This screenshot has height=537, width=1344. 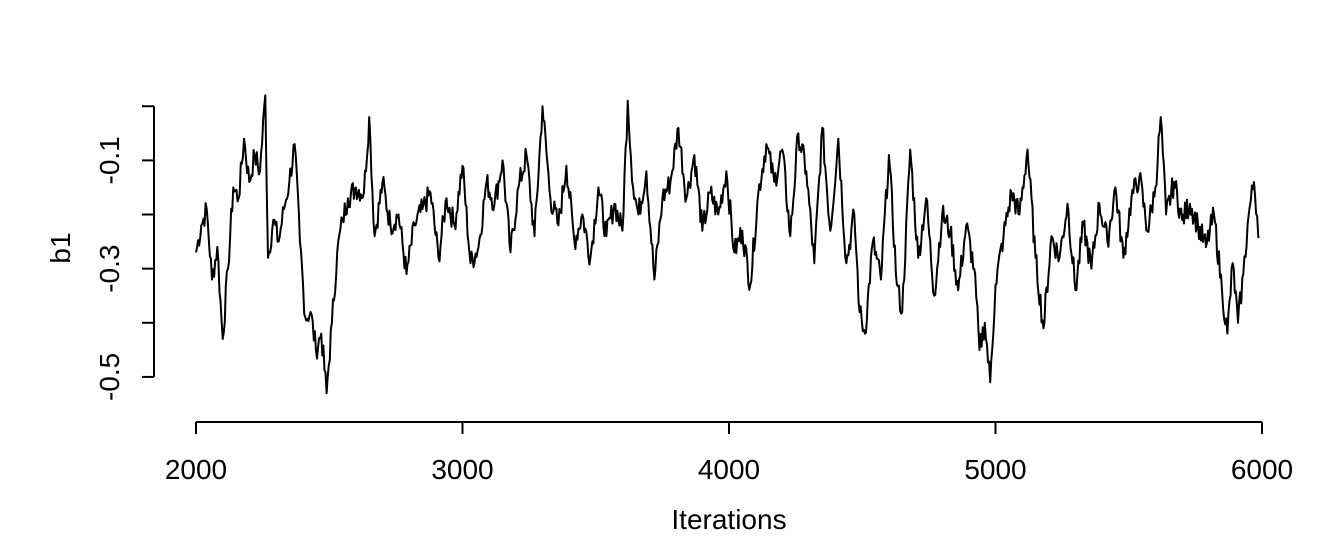 What do you see at coordinates (729, 453) in the screenshot?
I see `x-axis: 2000 3000 4000 5000 6000` at bounding box center [729, 453].